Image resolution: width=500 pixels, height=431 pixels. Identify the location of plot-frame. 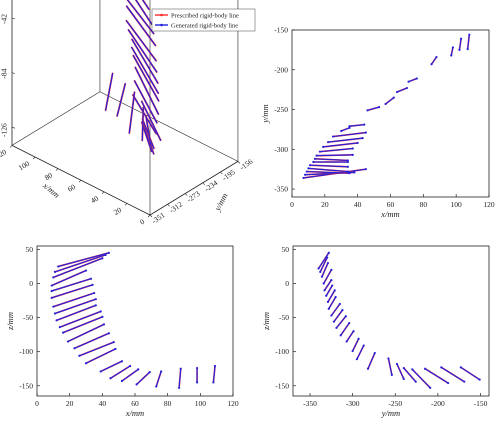
(391, 321).